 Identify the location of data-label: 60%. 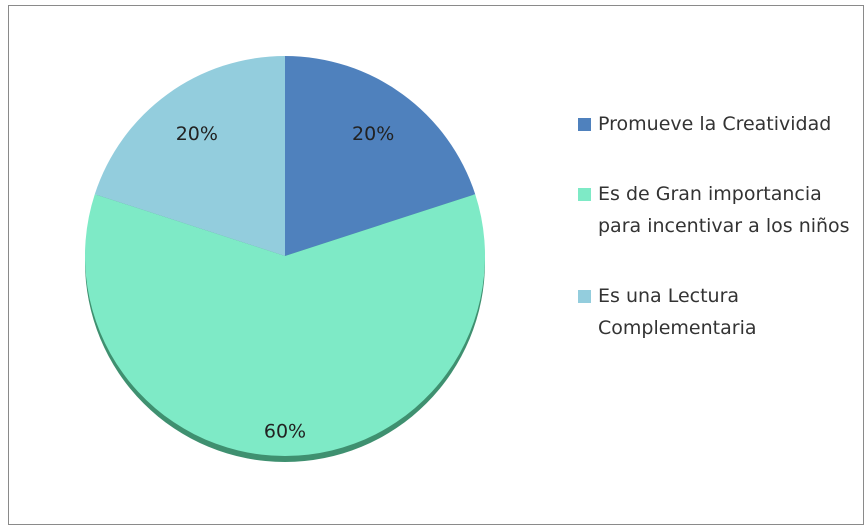
(285, 432).